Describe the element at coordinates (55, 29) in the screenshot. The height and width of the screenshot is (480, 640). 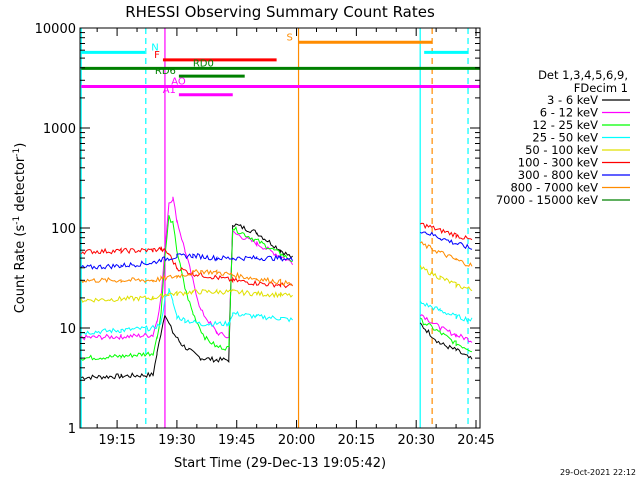
I see `y-tick-label-4: 10000` at that location.